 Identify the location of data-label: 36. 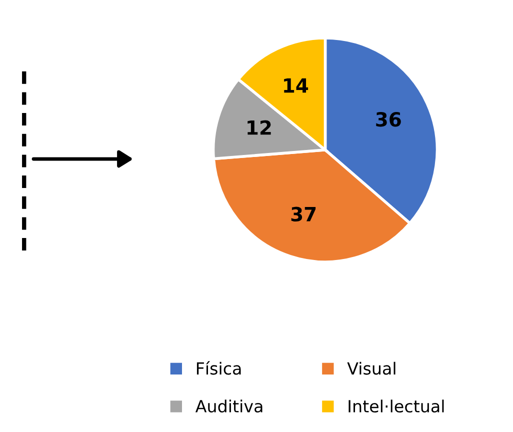
(388, 119).